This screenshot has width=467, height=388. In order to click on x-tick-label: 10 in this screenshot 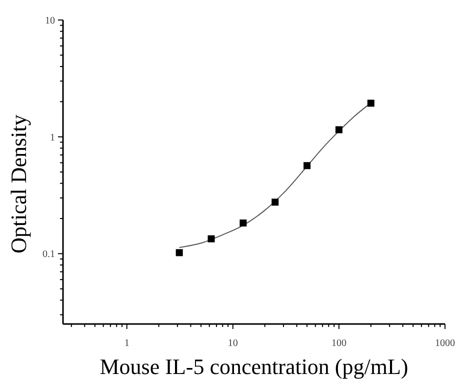, I will do `click(233, 343)`.